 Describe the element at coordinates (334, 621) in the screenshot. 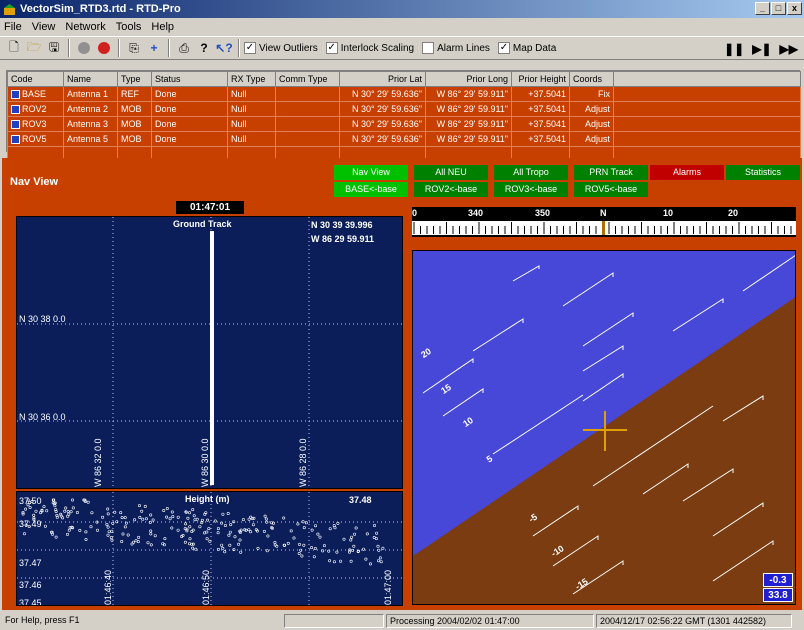

I see `status-empty` at that location.